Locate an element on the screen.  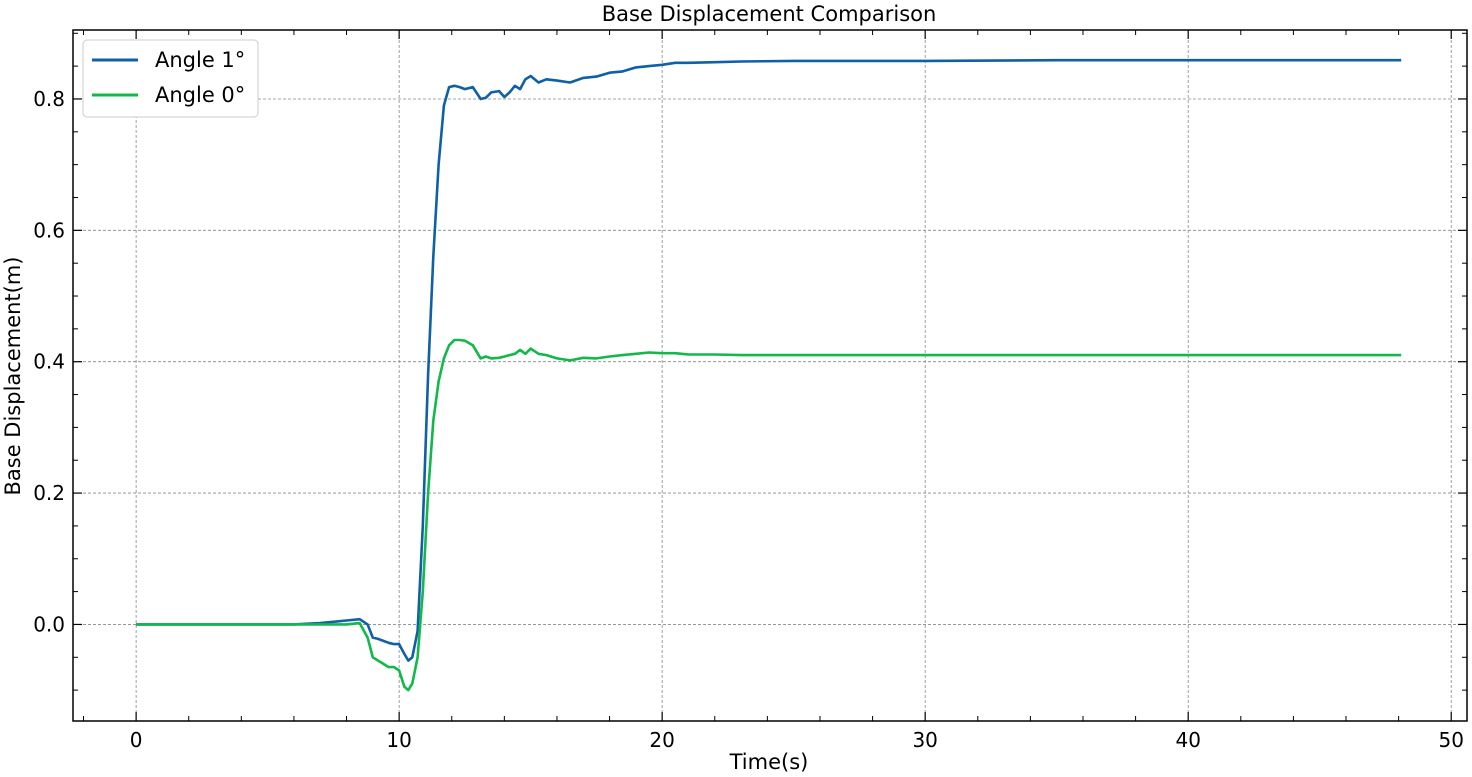
y-axis-label: Base Displacement(m) is located at coordinates (13, 375).